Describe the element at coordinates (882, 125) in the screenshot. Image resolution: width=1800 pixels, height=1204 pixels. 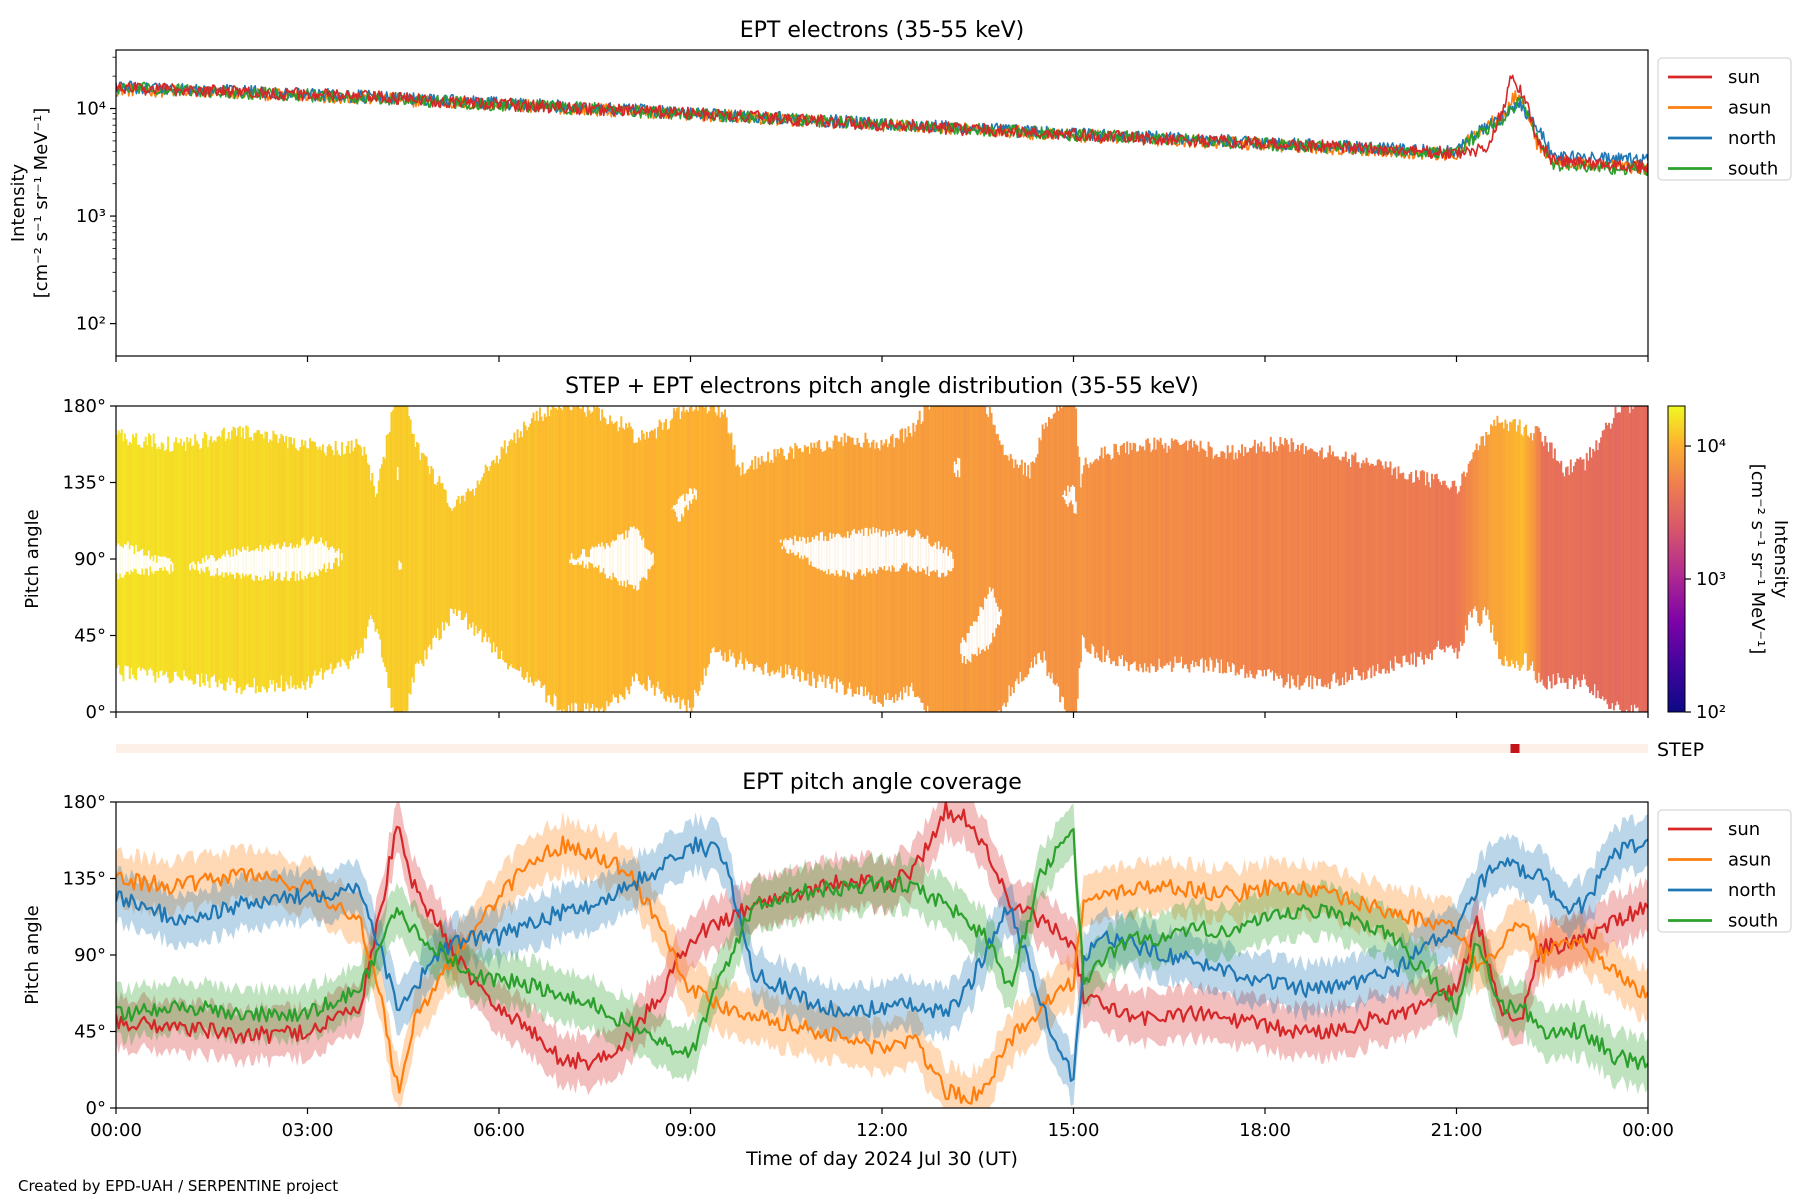
I see `intensity-series-group` at that location.